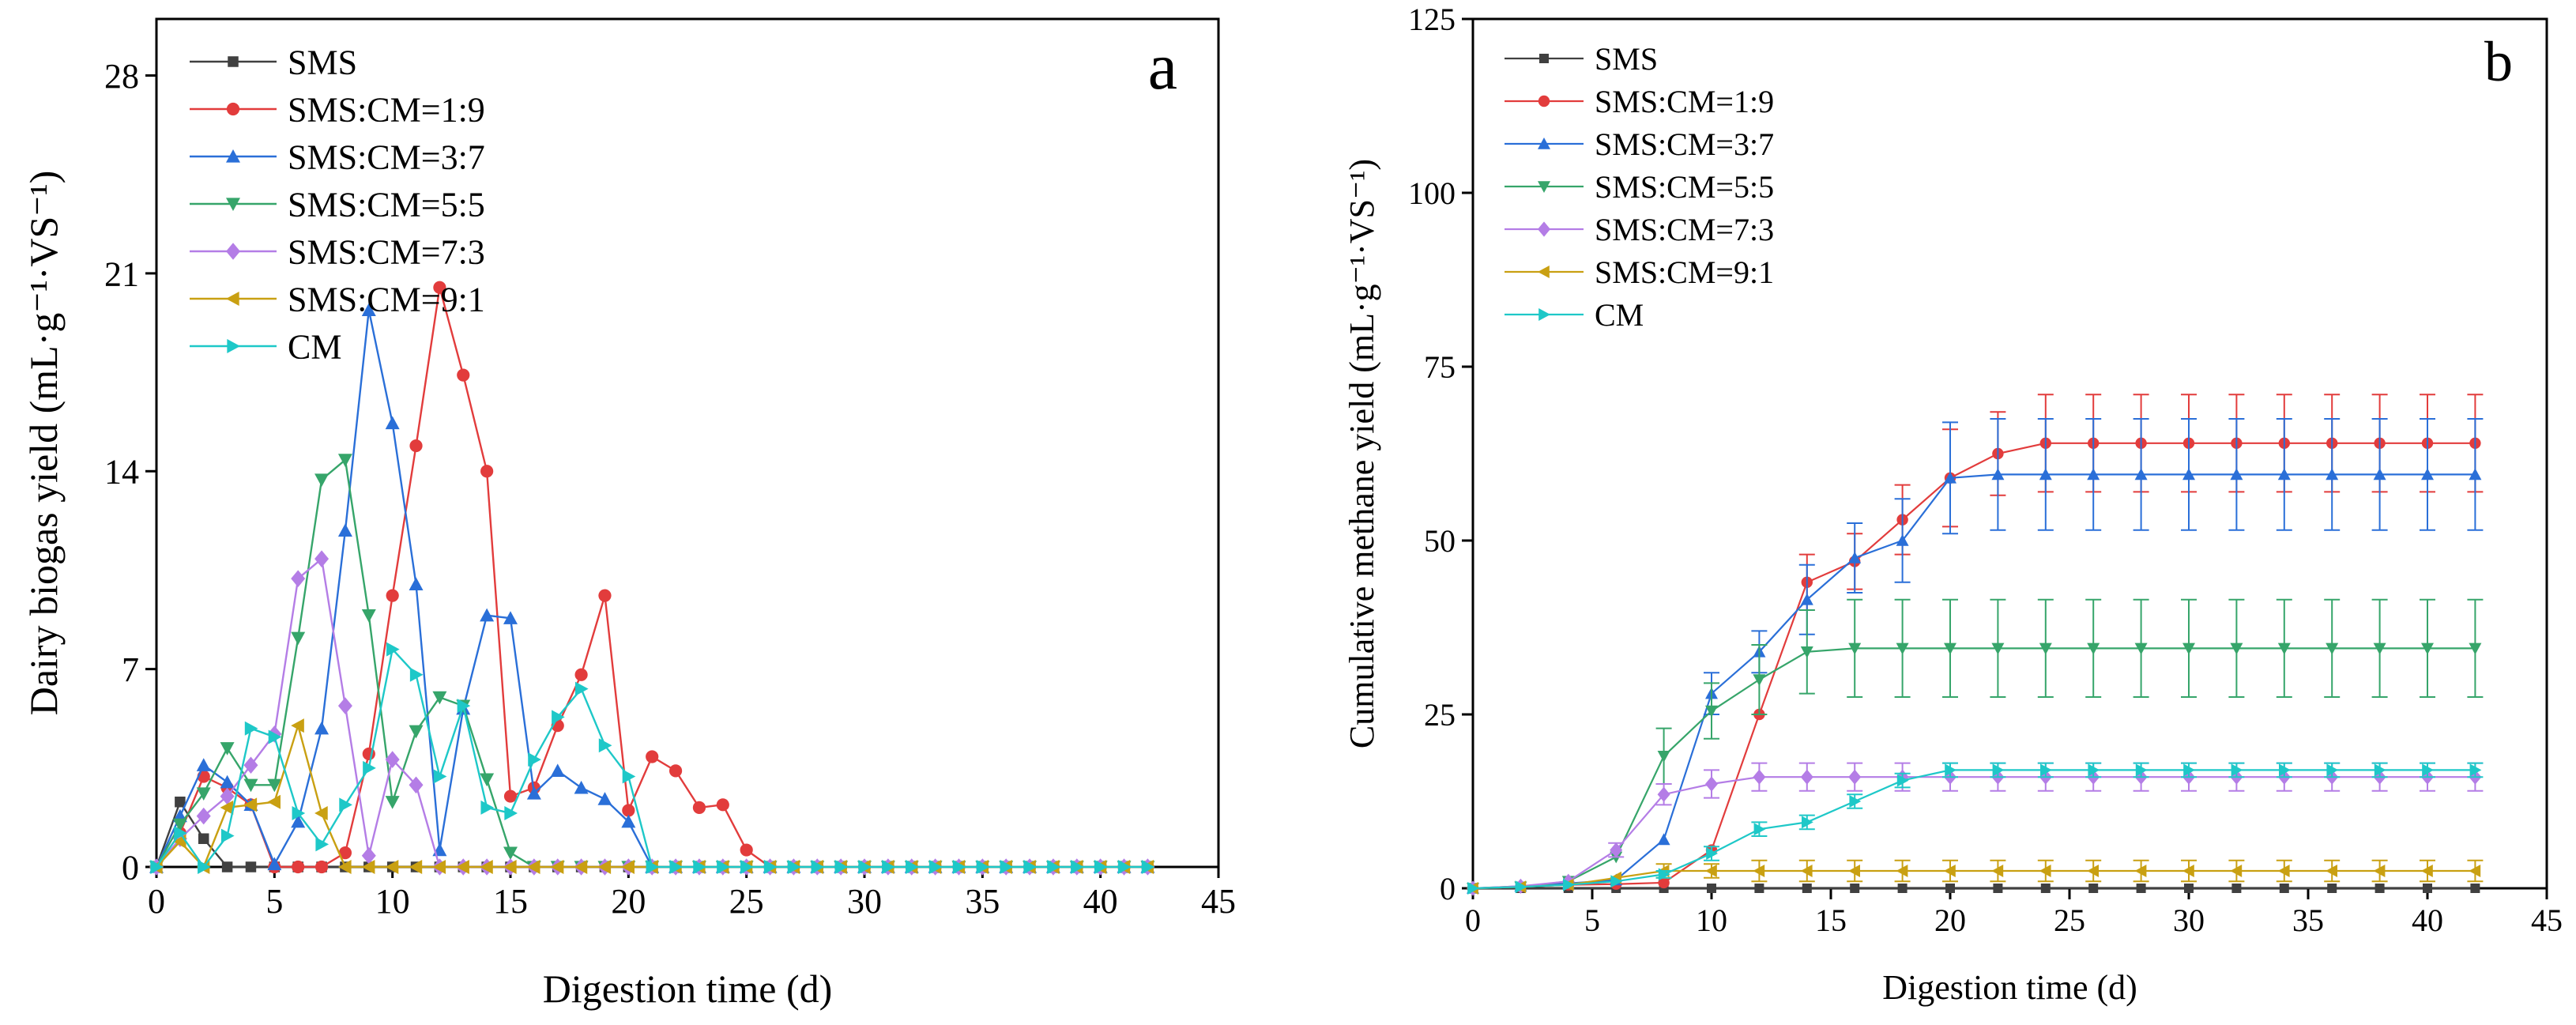 The height and width of the screenshot is (1025, 2576). I want to click on x-tick-label: 30, so click(2189, 920).